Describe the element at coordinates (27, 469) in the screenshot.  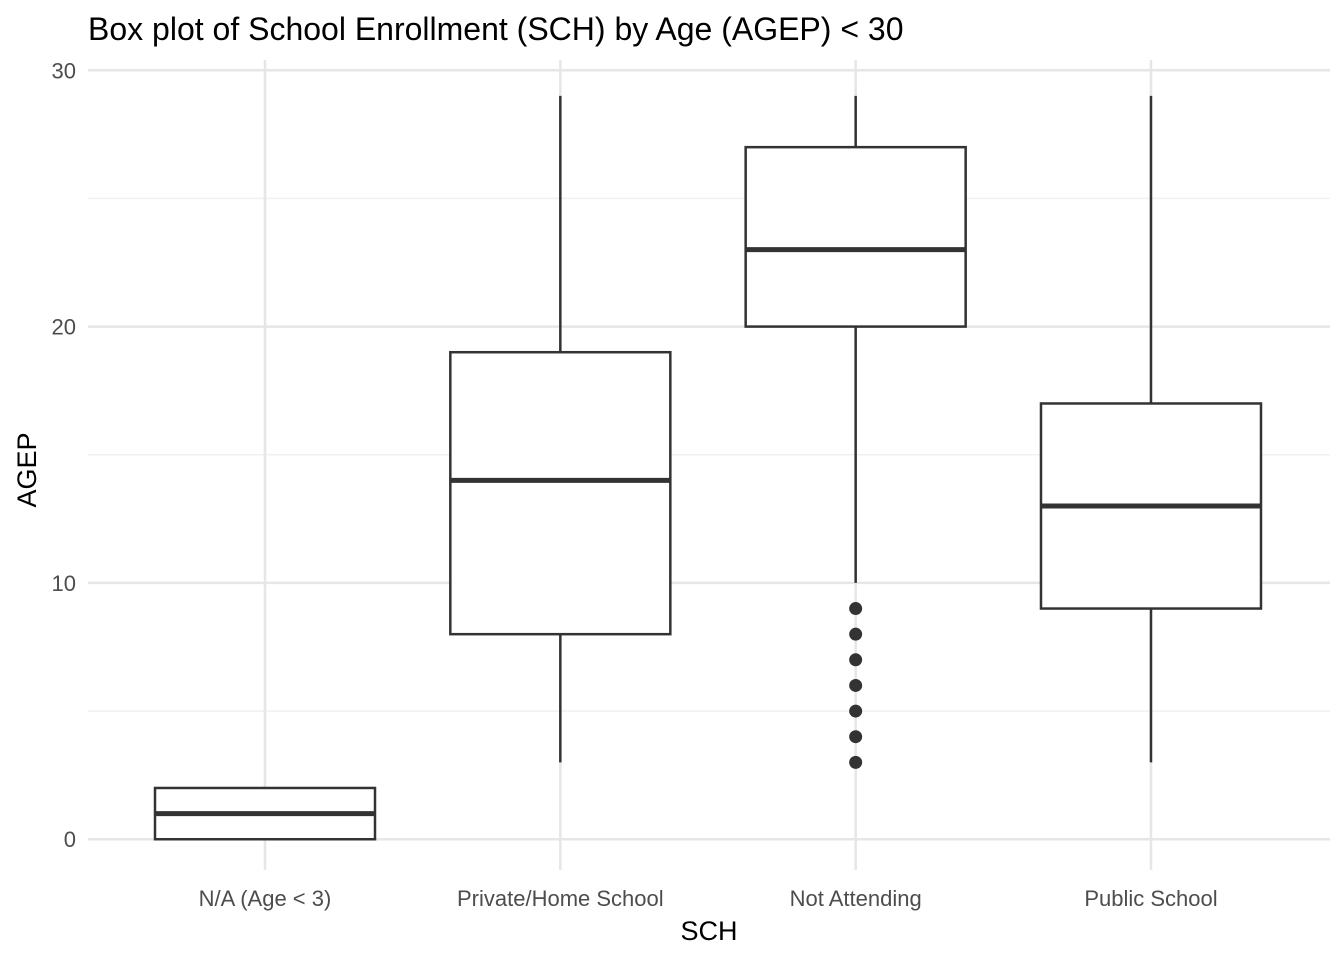
I see `y-axis-title: AGEP` at that location.